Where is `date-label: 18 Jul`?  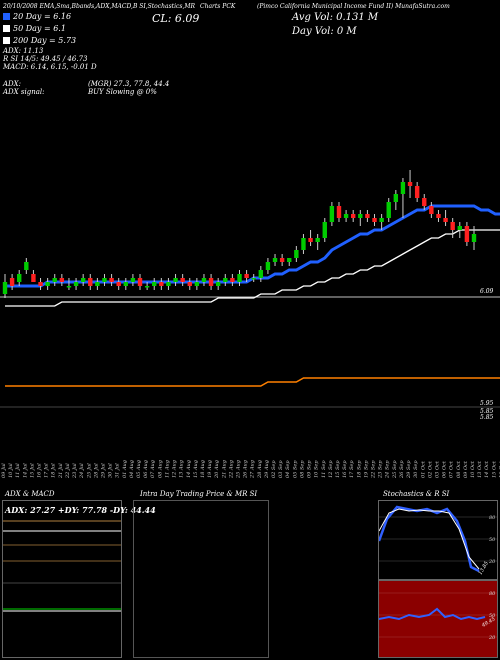
date-label: 18 Jul is located at coordinates (54, 470).